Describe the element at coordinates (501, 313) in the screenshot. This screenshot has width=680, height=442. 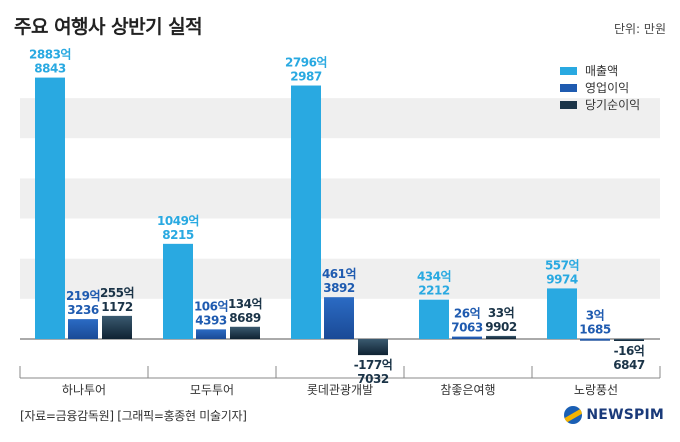
I see `data-label-net-income: 33억` at that location.